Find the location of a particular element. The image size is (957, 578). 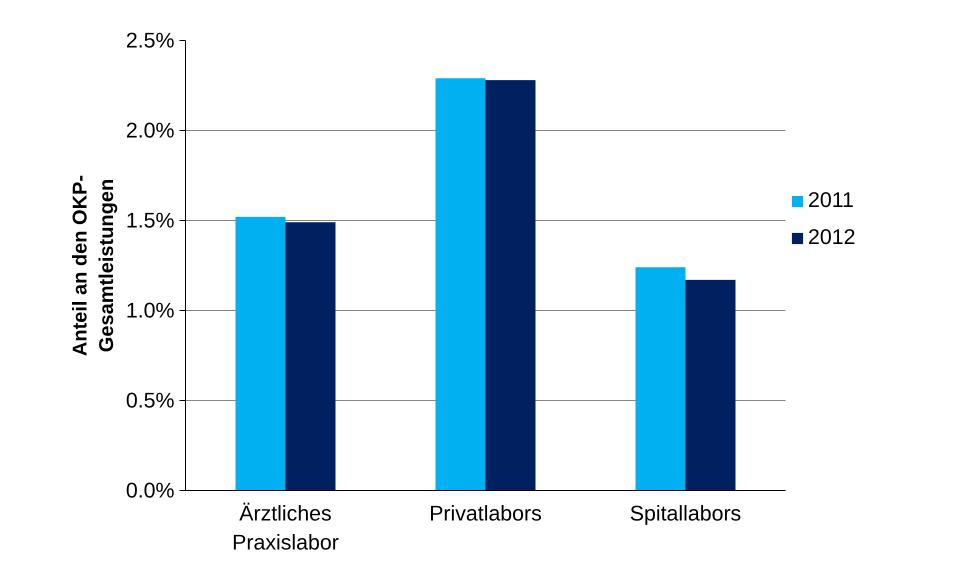

legend-label: 2012 is located at coordinates (832, 237).